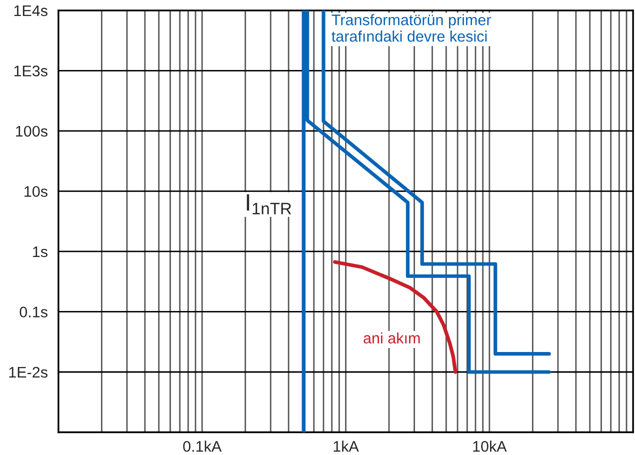  Describe the element at coordinates (28, 372) in the screenshot. I see `y-tick-label: 1E-2s` at that location.